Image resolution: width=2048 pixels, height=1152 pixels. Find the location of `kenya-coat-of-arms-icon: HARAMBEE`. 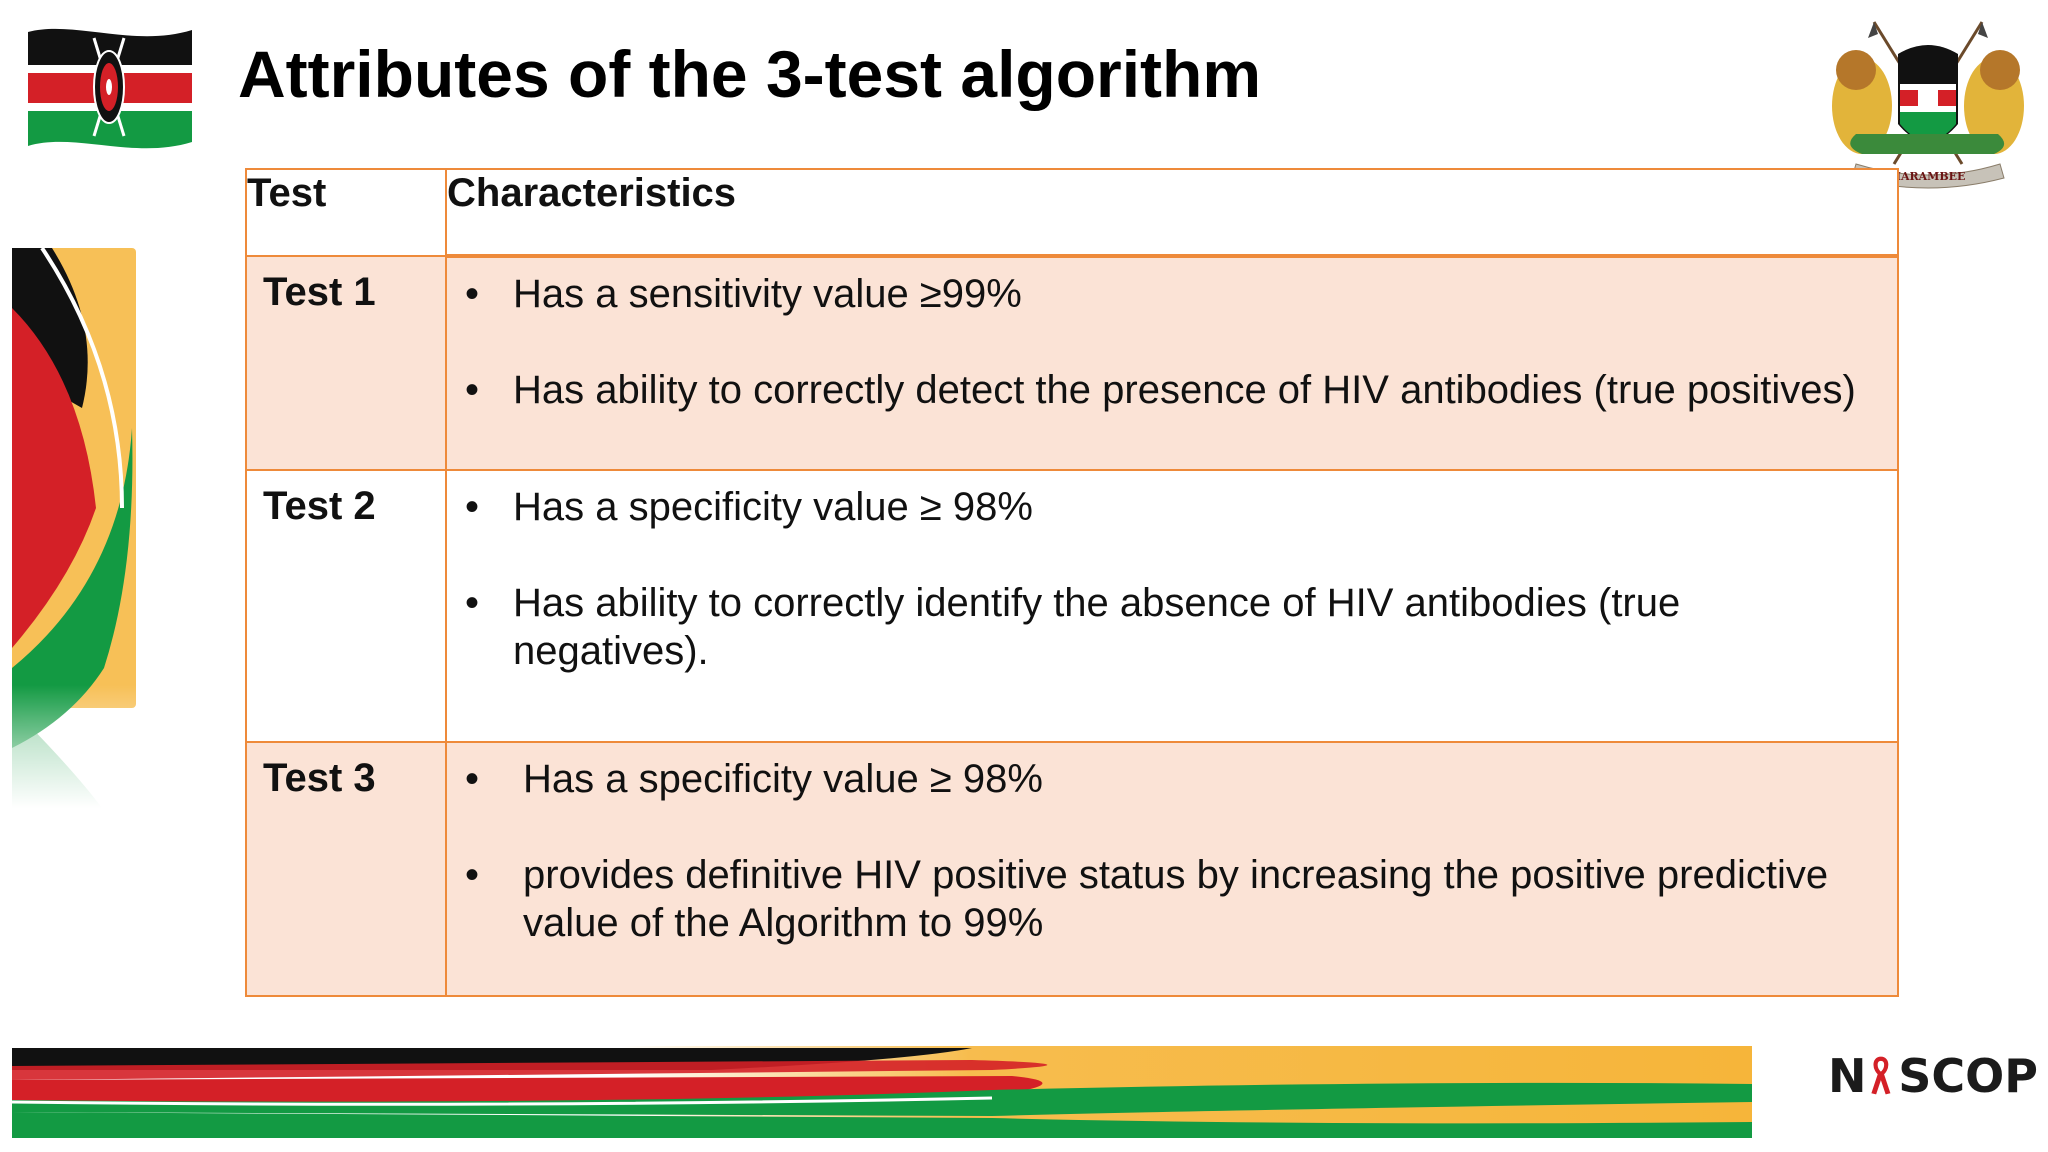

kenya-coat-of-arms-icon: HARAMBEE is located at coordinates (1928, 105).